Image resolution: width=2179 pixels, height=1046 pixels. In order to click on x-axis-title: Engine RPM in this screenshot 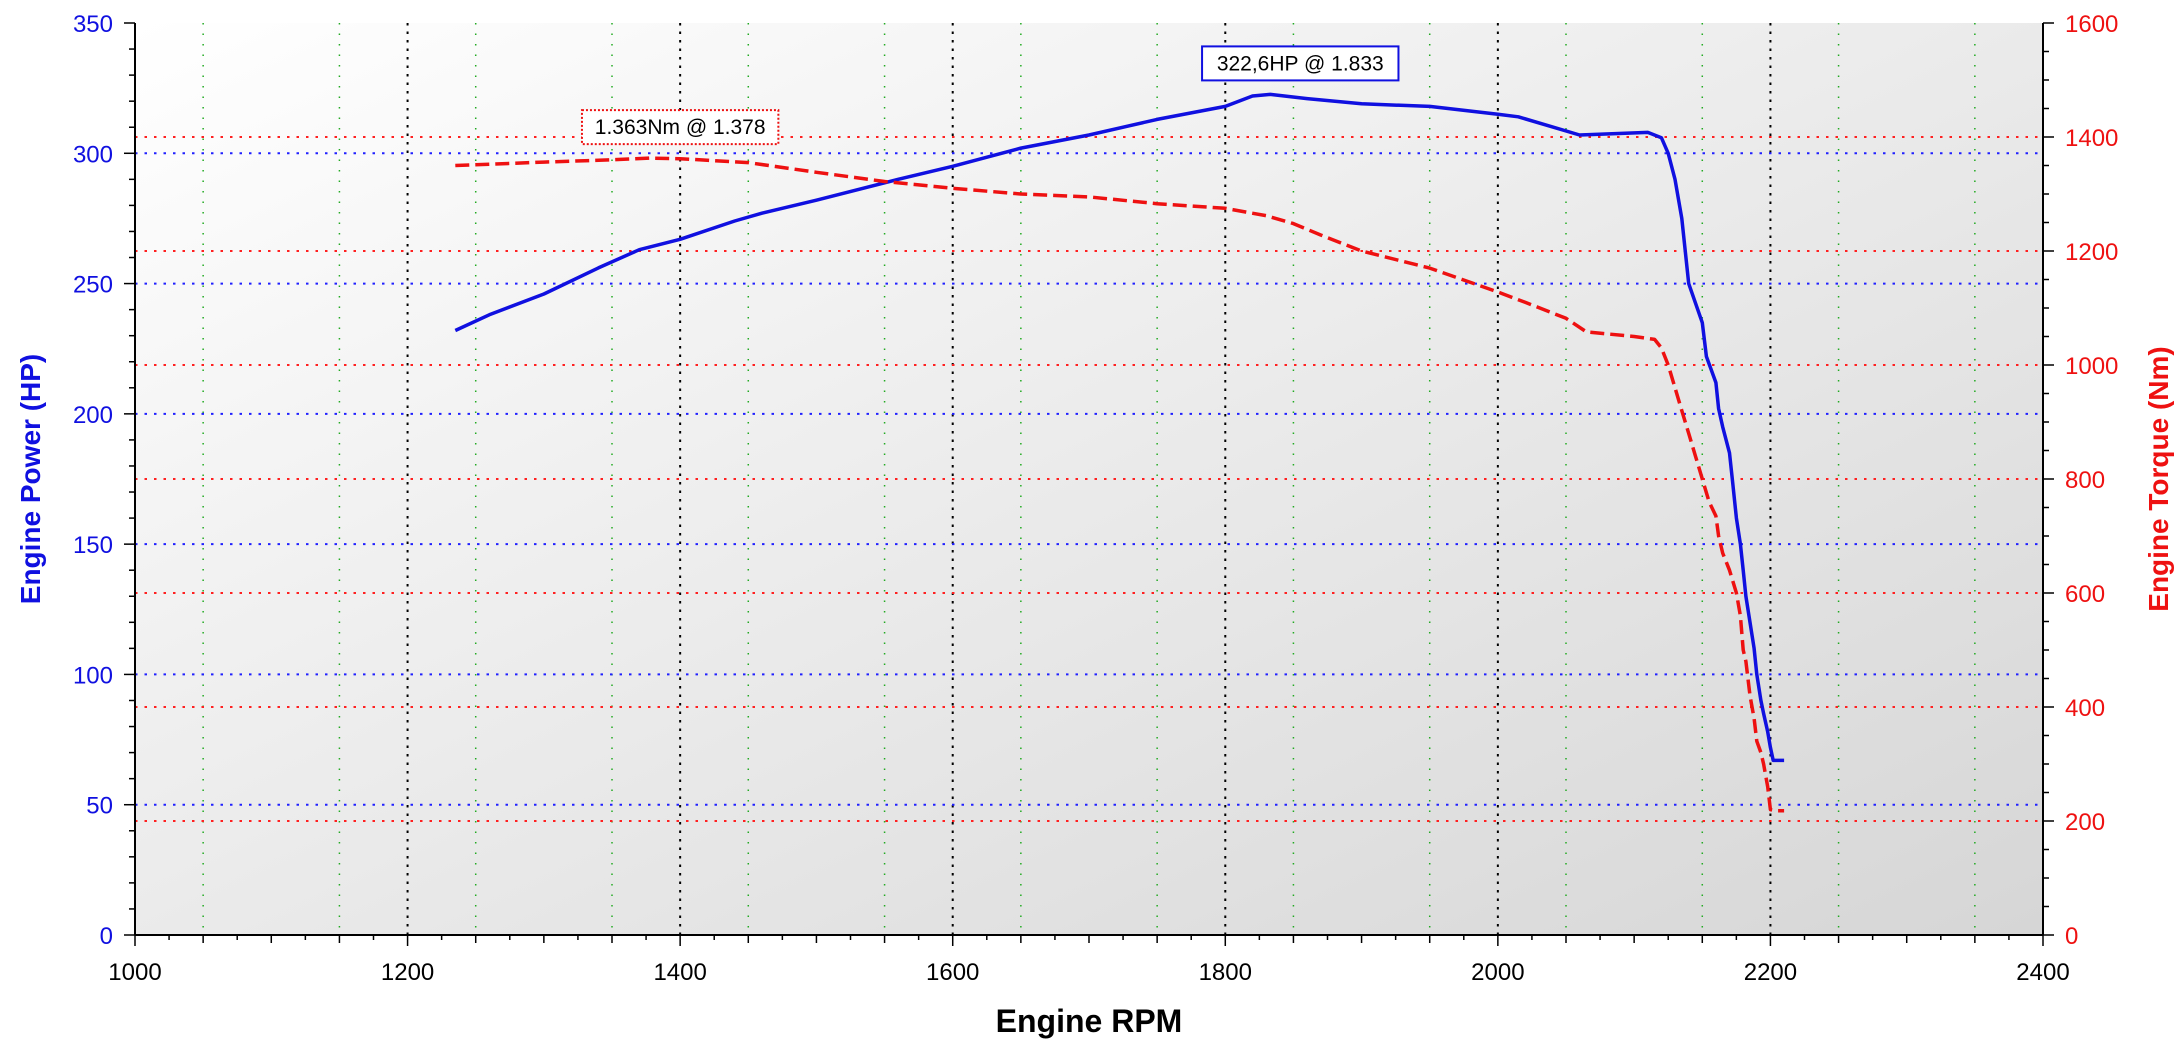, I will do `click(1089, 1021)`.